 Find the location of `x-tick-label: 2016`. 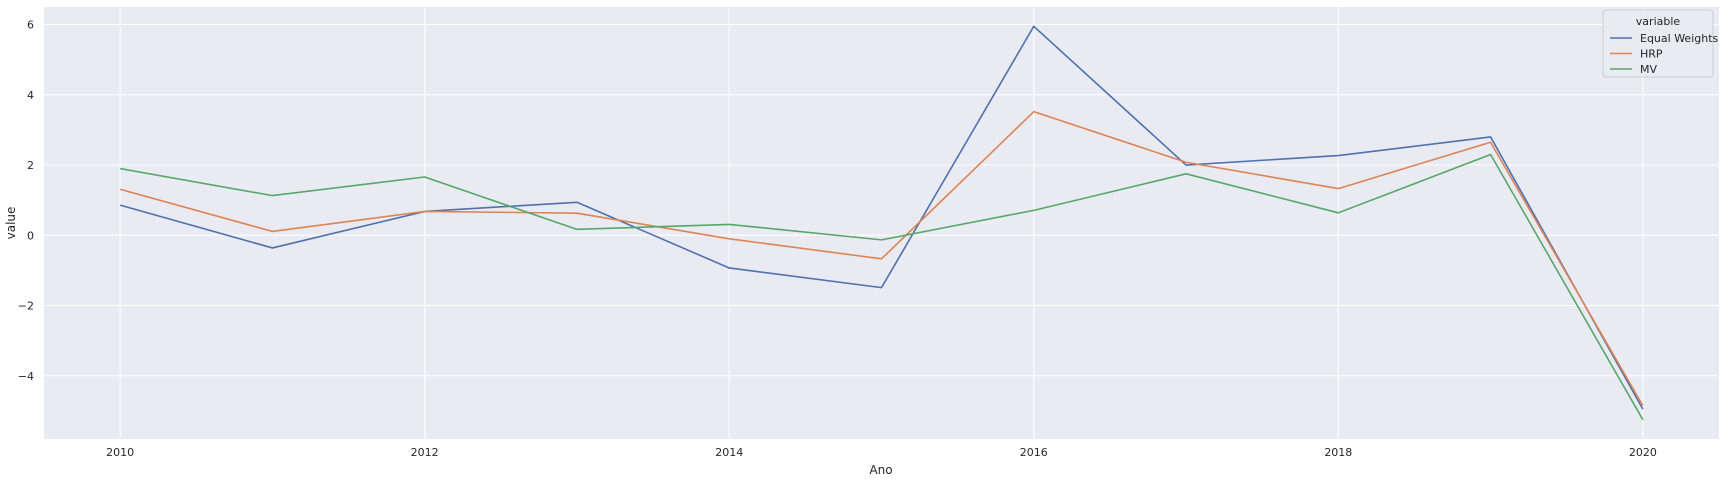

x-tick-label: 2016 is located at coordinates (1034, 452).